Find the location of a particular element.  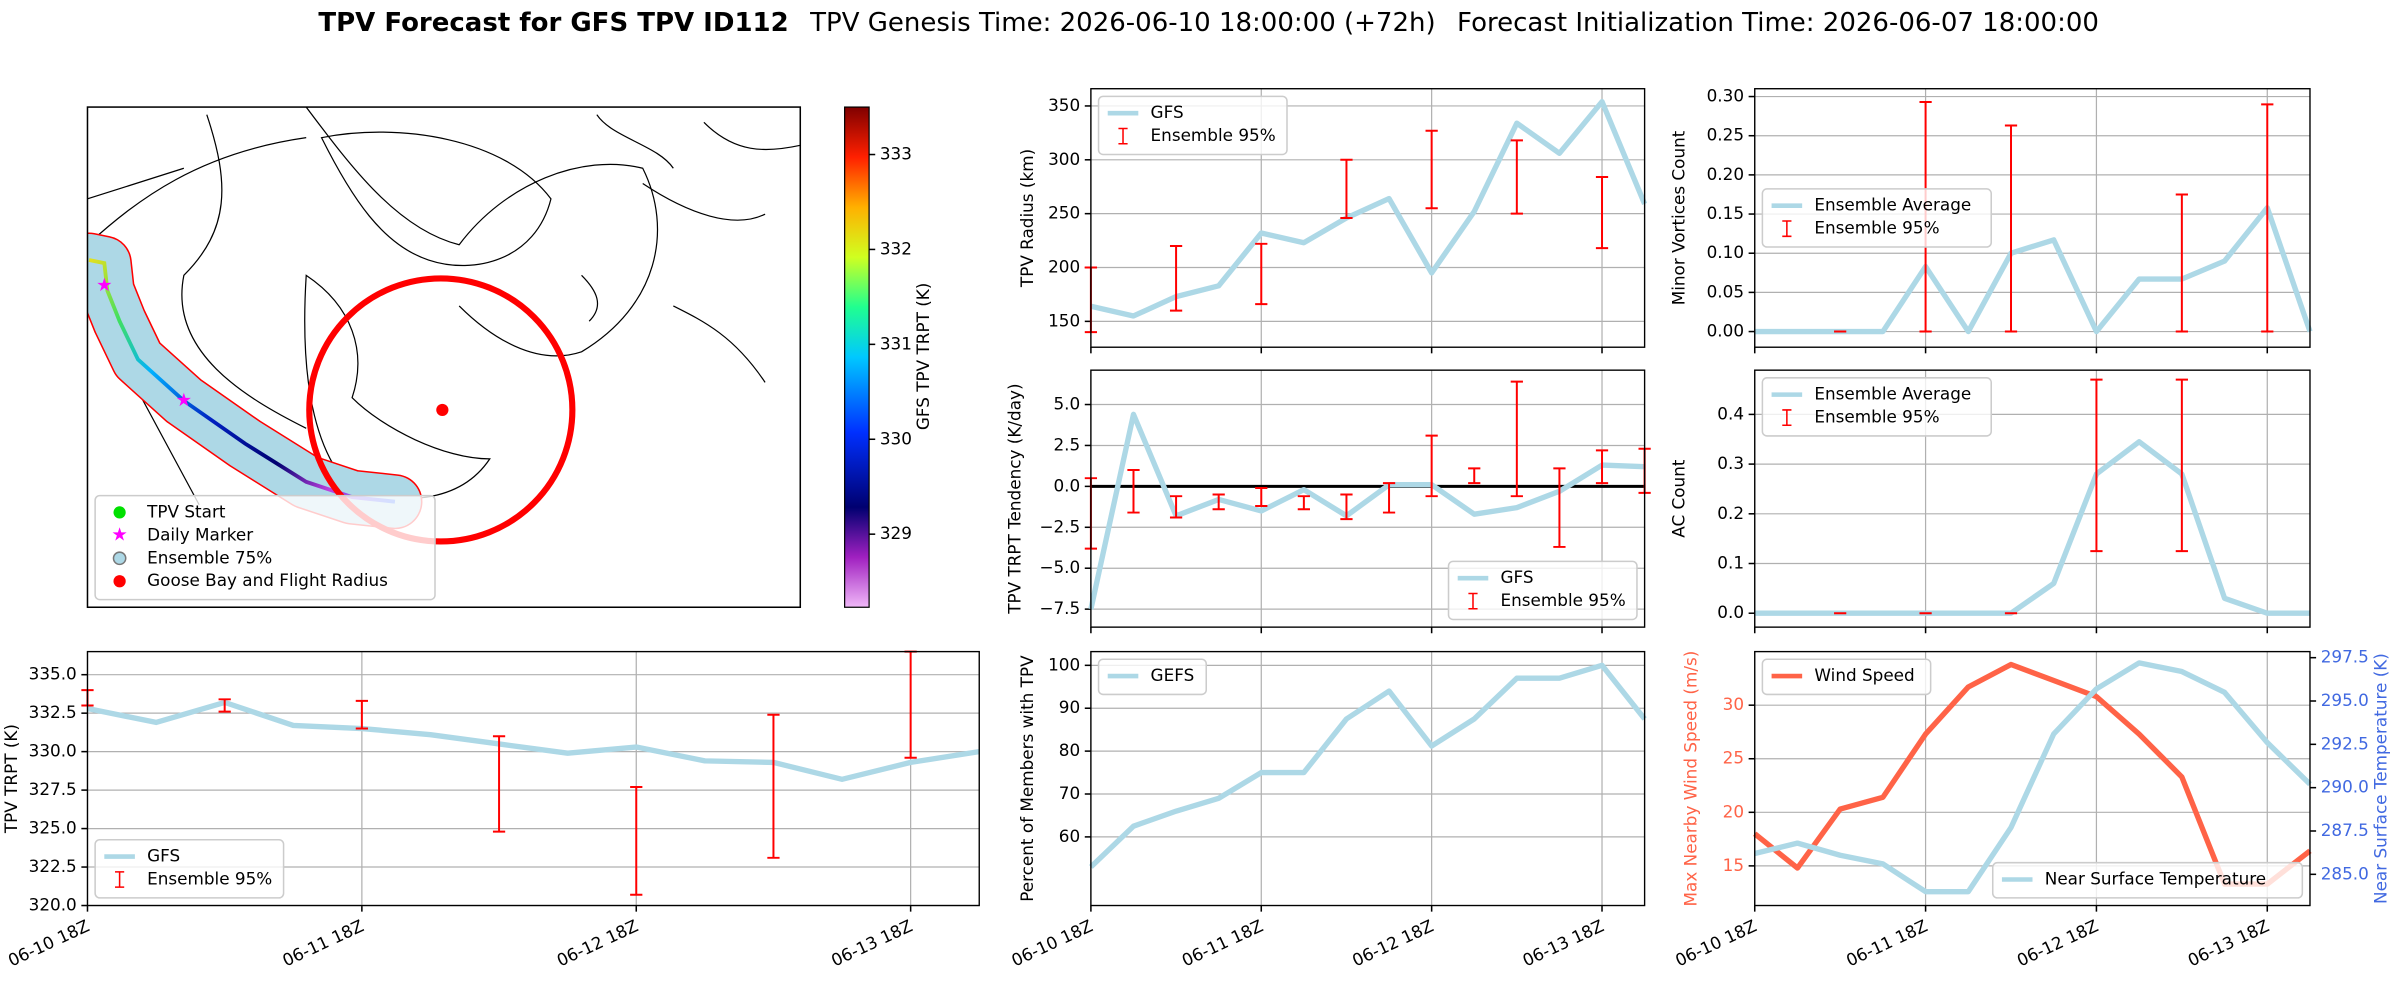

y-tick-label: 0.30 is located at coordinates (1725, 96).